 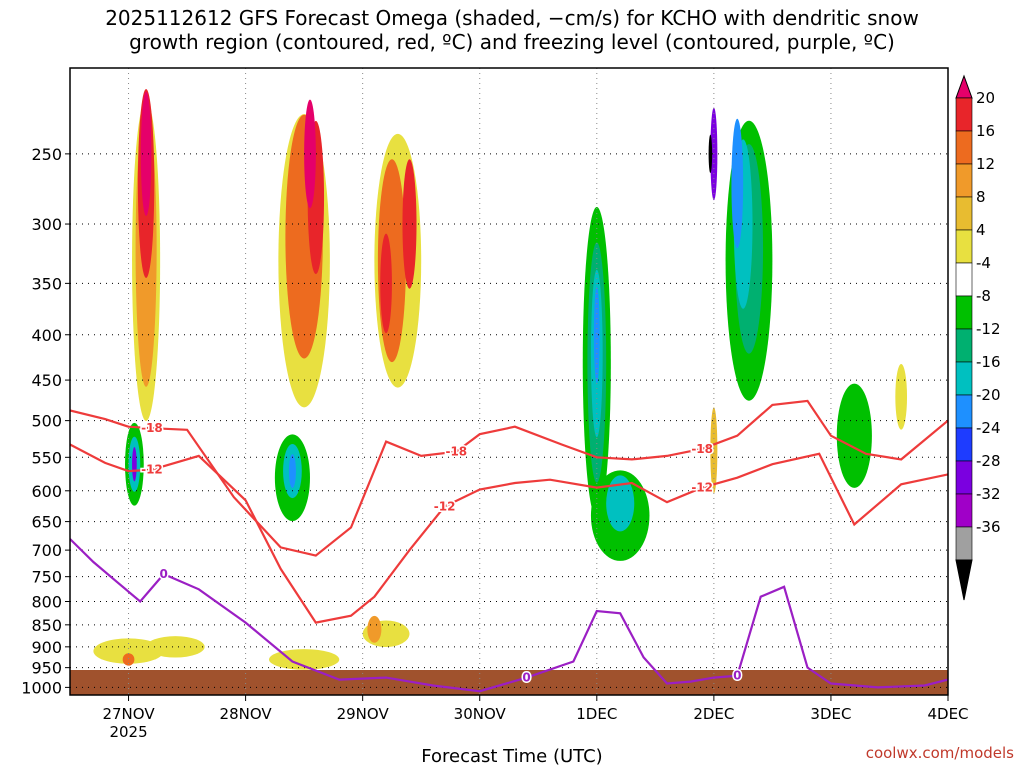 What do you see at coordinates (964, 580) in the screenshot?
I see `colorbar-bottom-arrow` at bounding box center [964, 580].